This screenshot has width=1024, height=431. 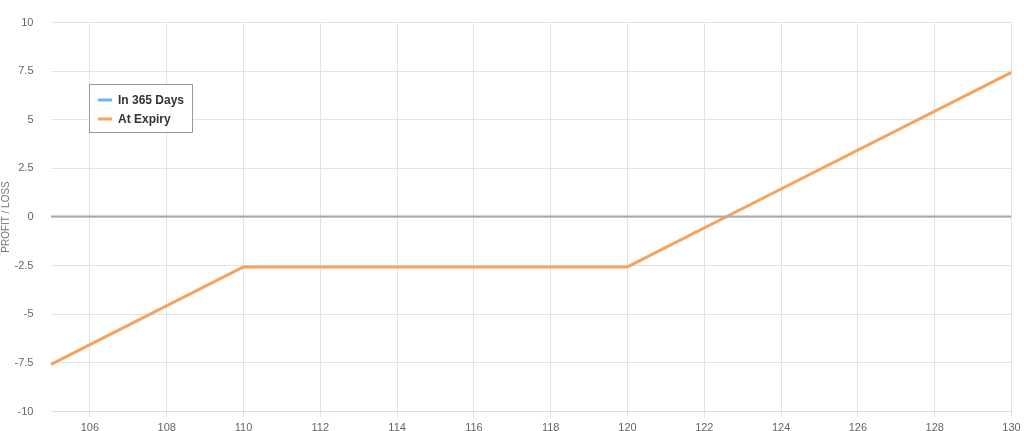 I want to click on x-tick-label: 106, so click(x=90, y=425).